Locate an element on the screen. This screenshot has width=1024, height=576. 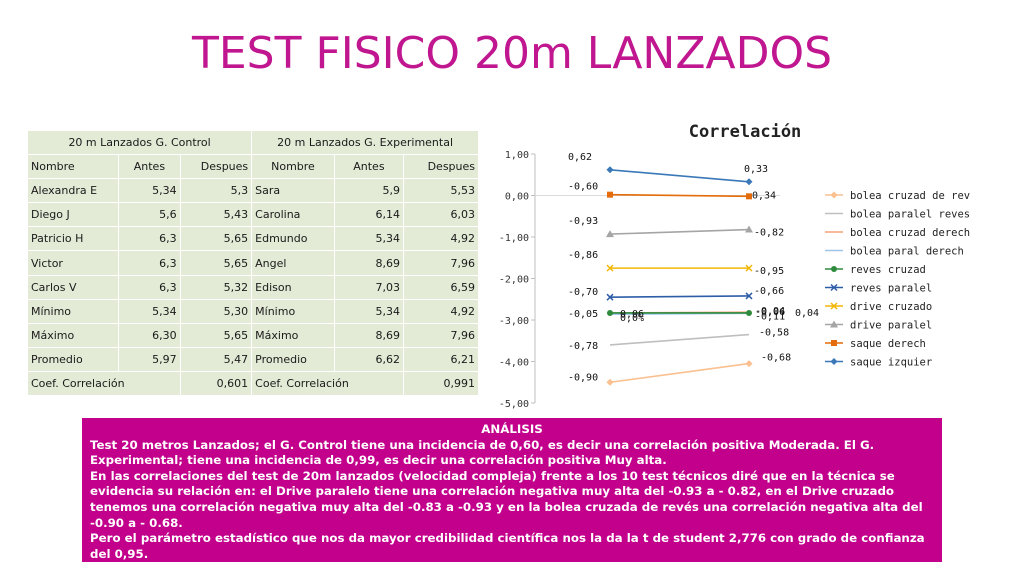
group-experimental-header: 20 m Lanzados G. Experimental is located at coordinates (365, 142).